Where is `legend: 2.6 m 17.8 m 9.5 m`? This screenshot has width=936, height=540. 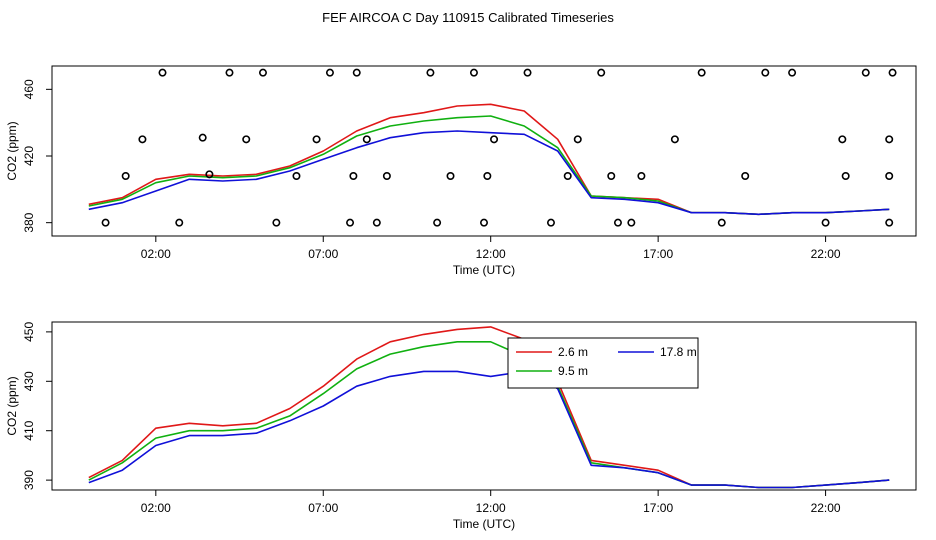 legend: 2.6 m 17.8 m 9.5 m is located at coordinates (603, 363).